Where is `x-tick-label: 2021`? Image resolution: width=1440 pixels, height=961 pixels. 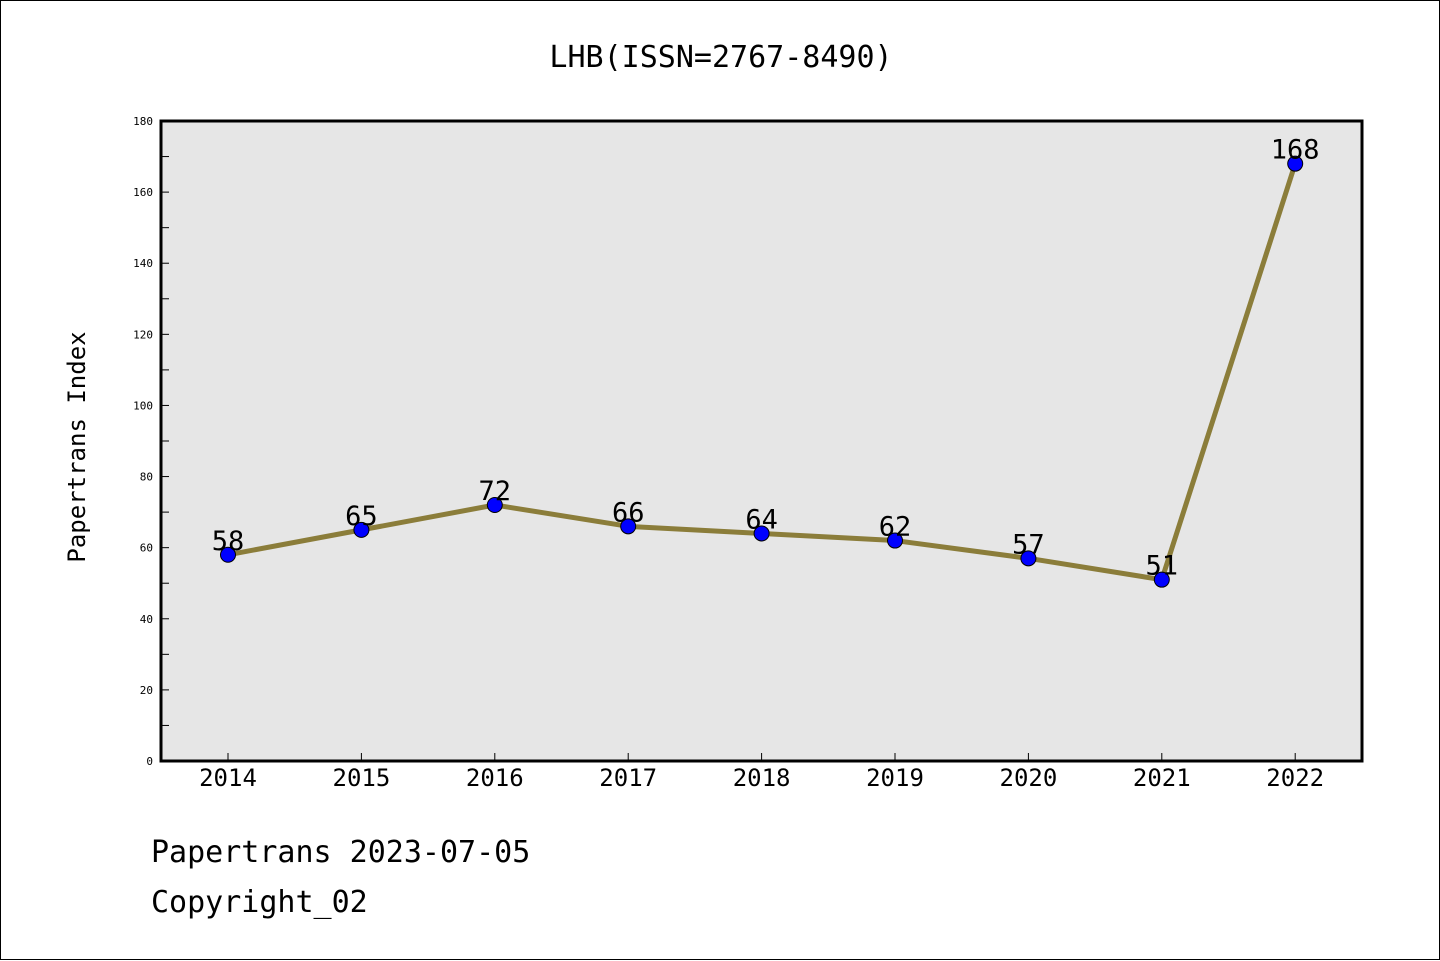 x-tick-label: 2021 is located at coordinates (1162, 778).